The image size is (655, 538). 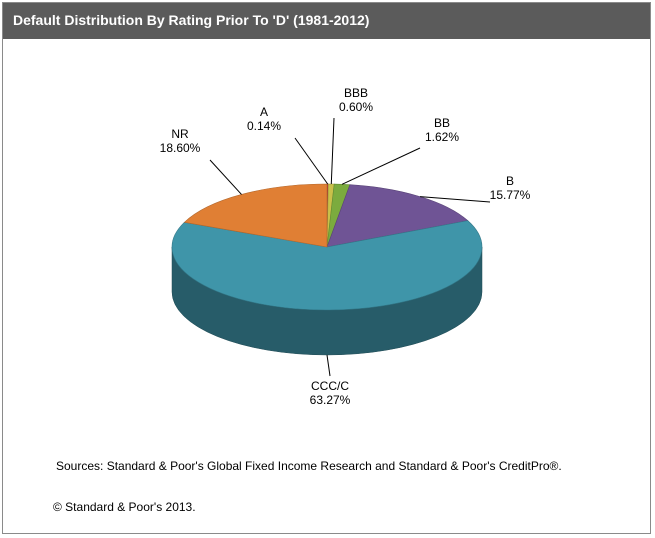 I want to click on value-b: 15.77%, so click(x=510, y=195).